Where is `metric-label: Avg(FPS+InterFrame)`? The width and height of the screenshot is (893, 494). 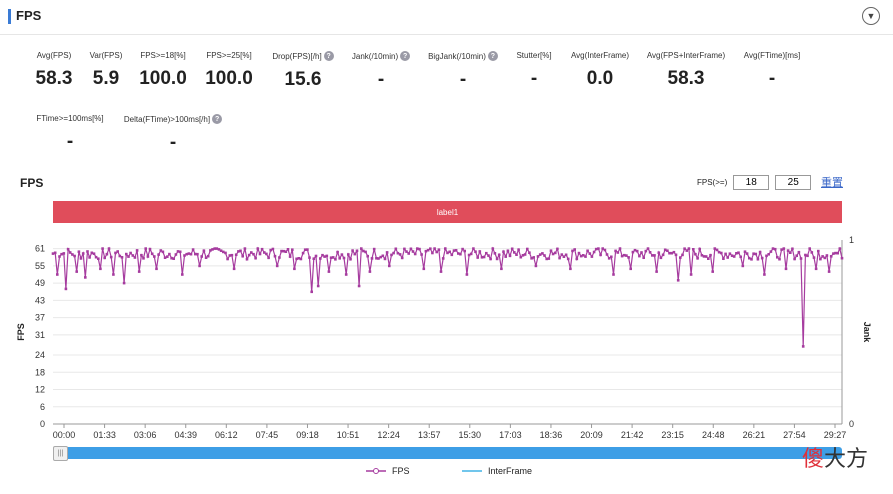
metric-label: Avg(FPS+InterFrame) is located at coordinates (686, 55).